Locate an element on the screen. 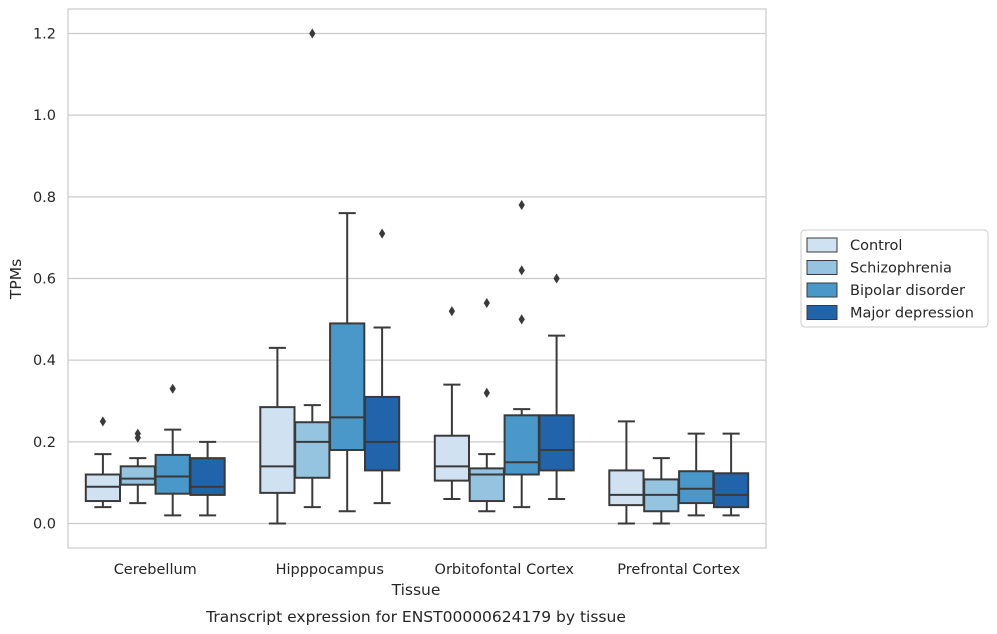 This screenshot has height=634, width=997. legend-label: Control is located at coordinates (876, 246).